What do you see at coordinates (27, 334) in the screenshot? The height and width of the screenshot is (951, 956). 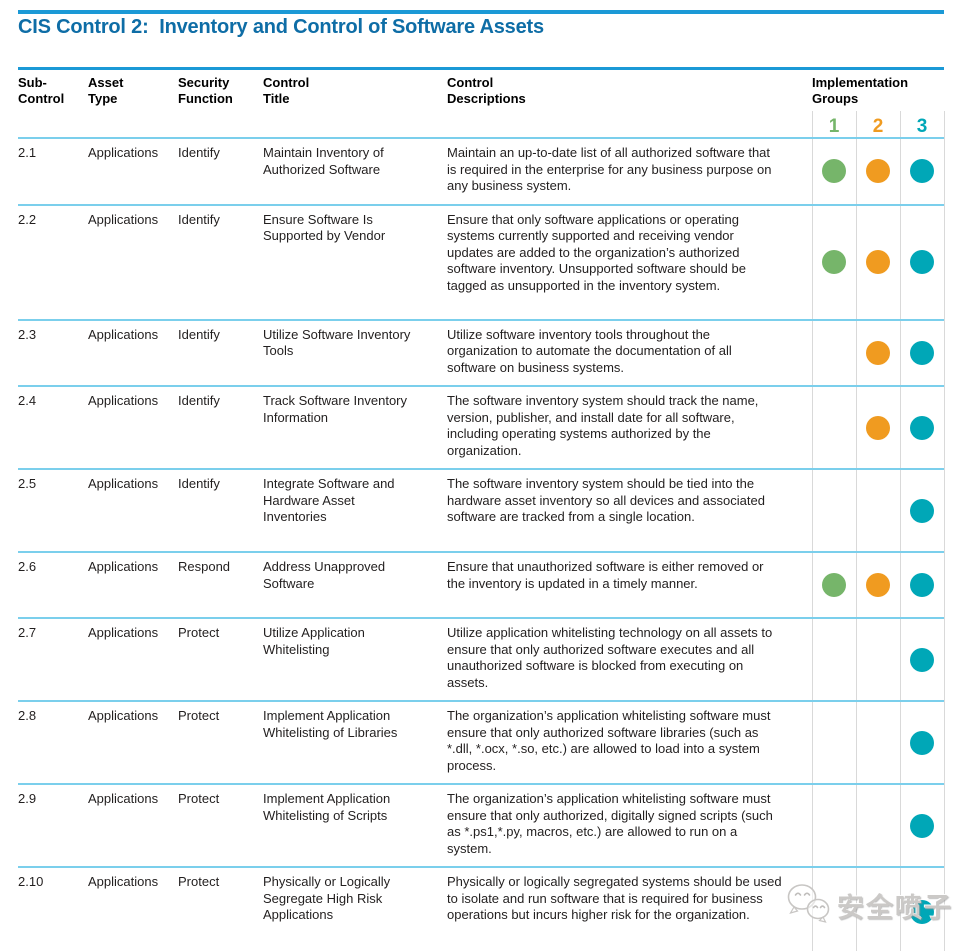 I see `sub-control-id: 2.3` at bounding box center [27, 334].